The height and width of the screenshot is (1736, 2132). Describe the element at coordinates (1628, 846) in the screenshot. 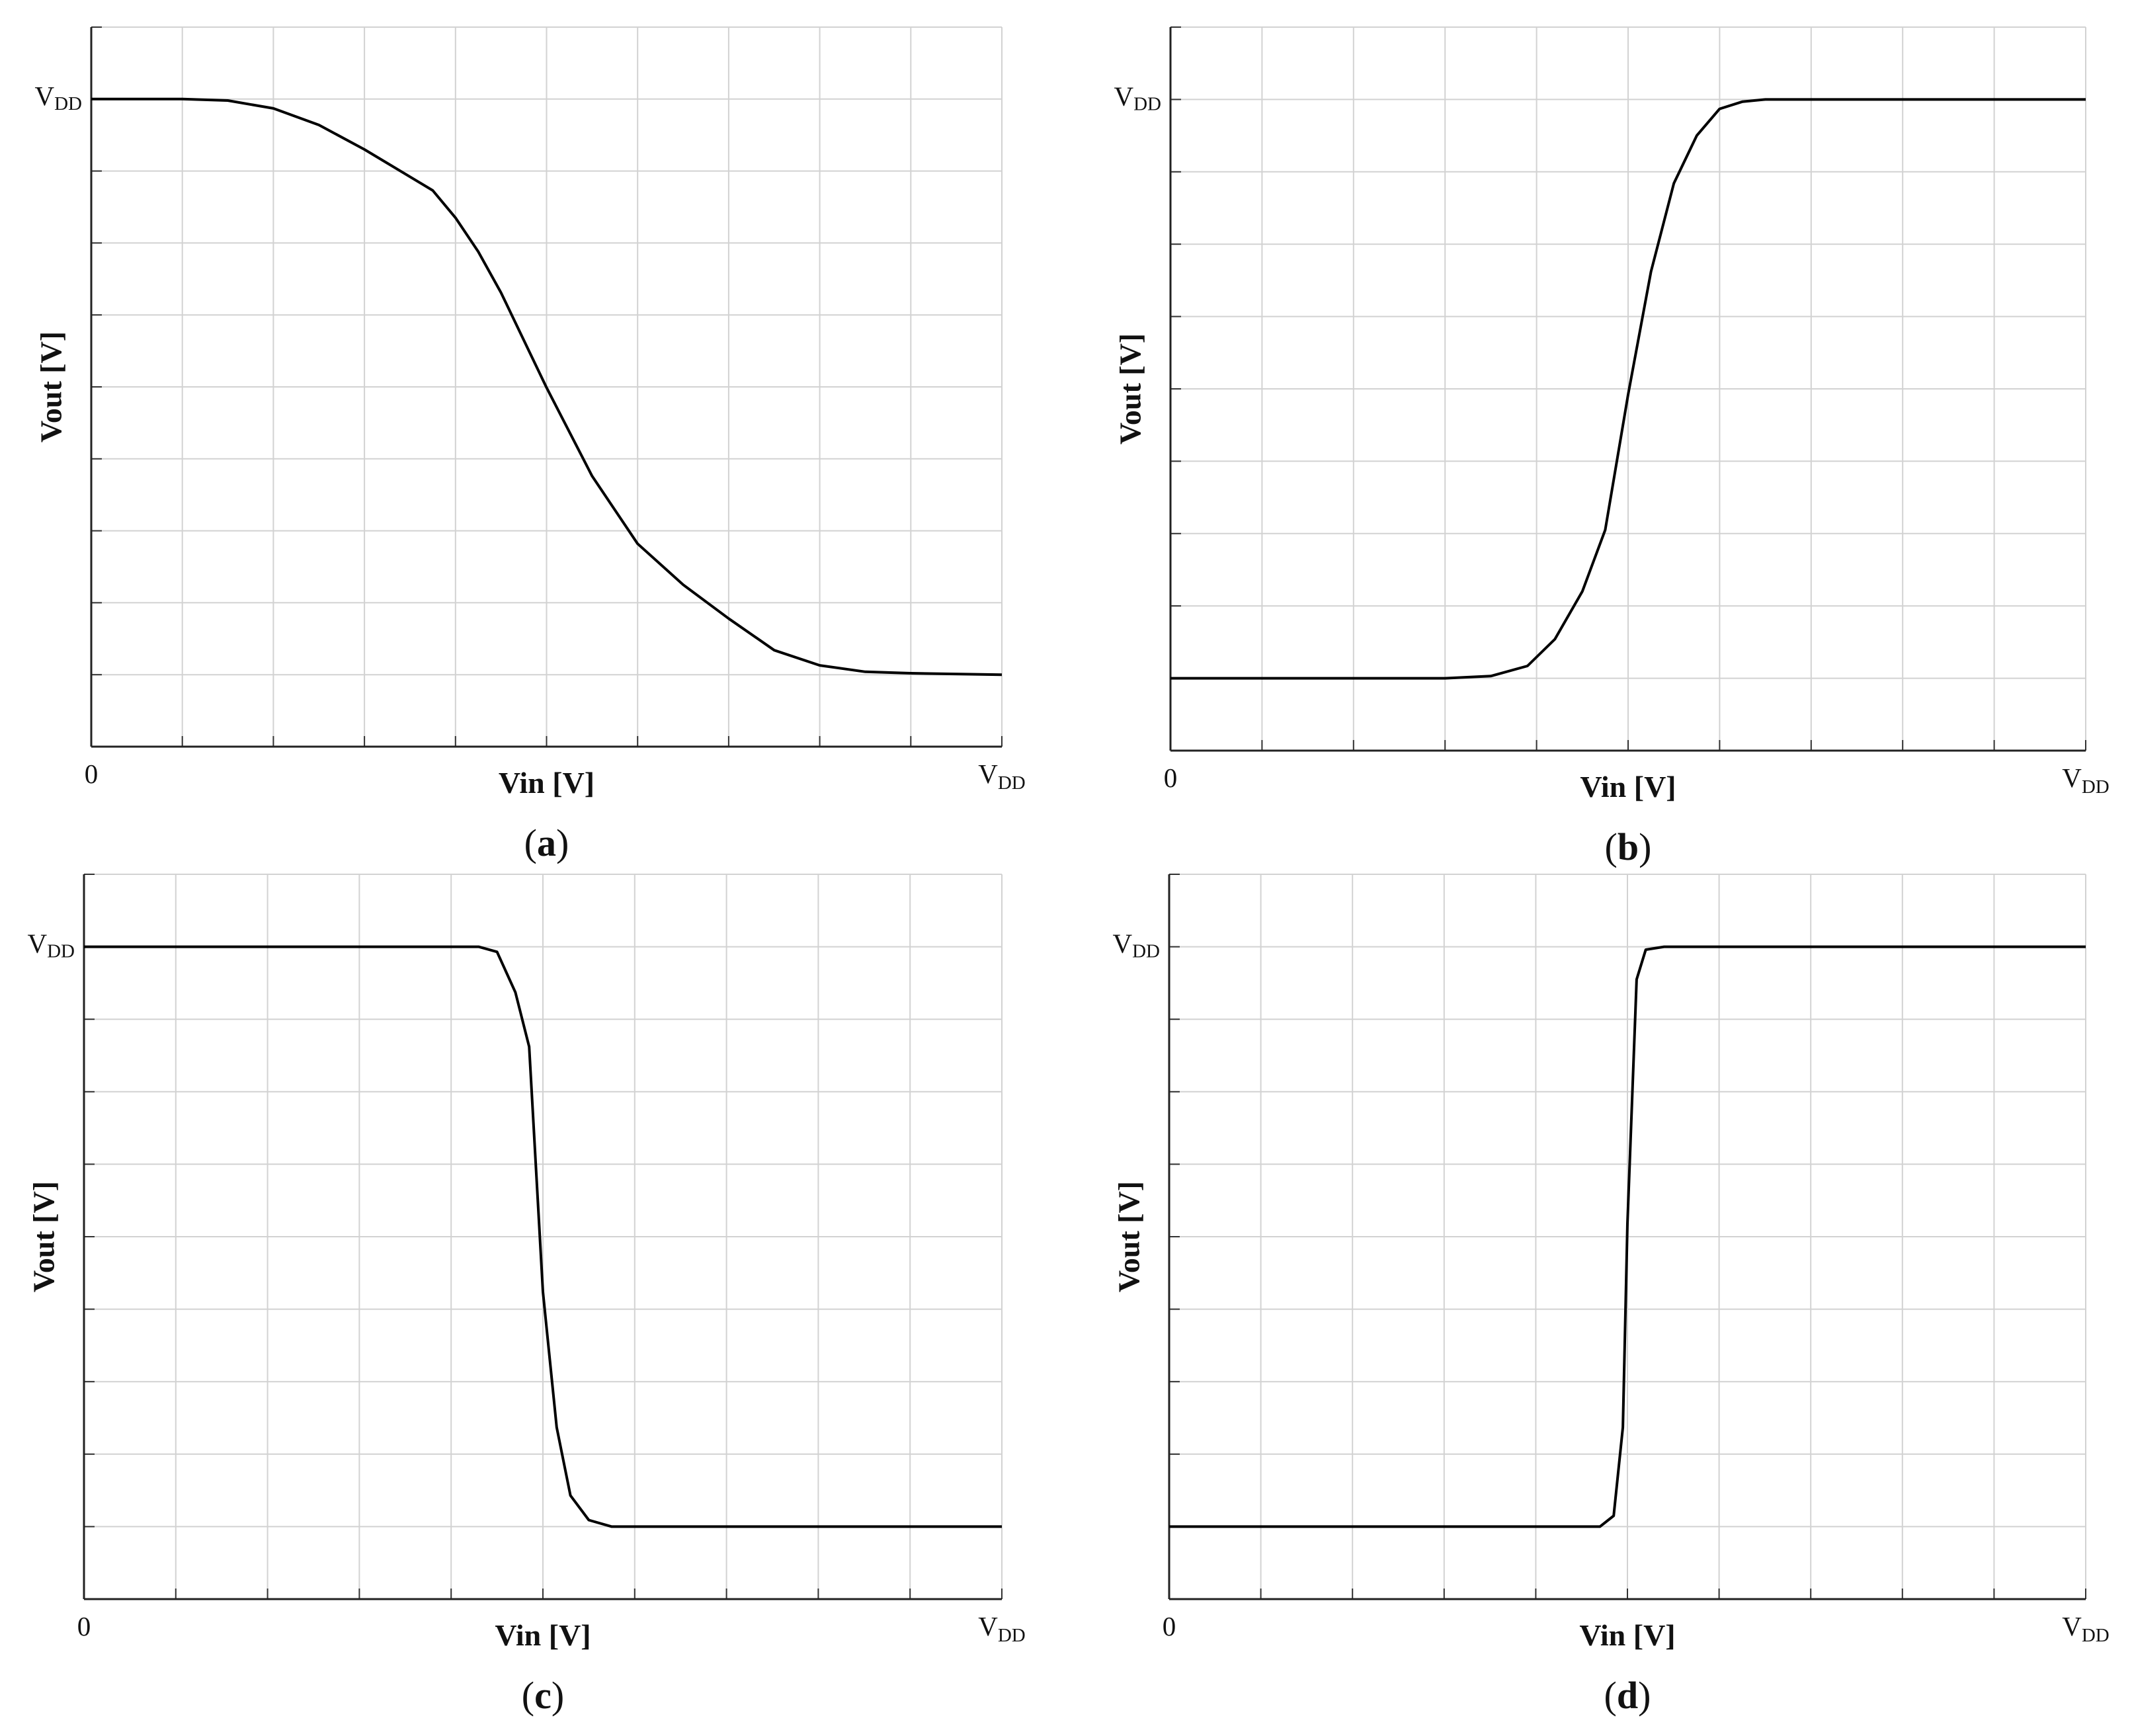

I see `panel-caption: (b)` at that location.